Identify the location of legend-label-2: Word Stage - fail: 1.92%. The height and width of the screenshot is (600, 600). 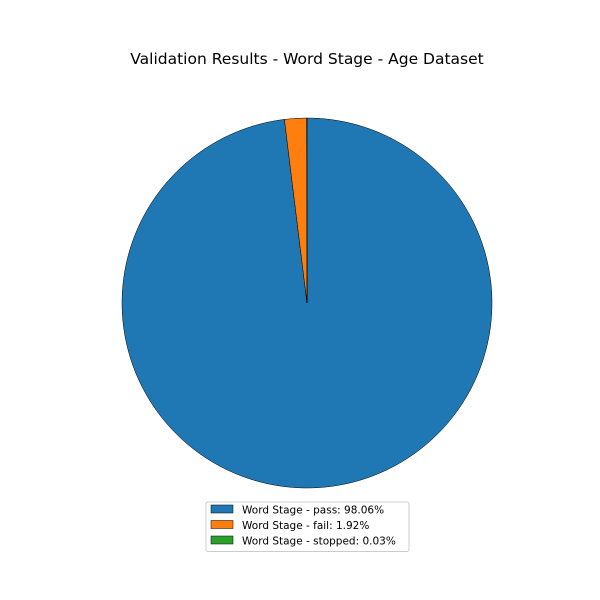
(305, 526).